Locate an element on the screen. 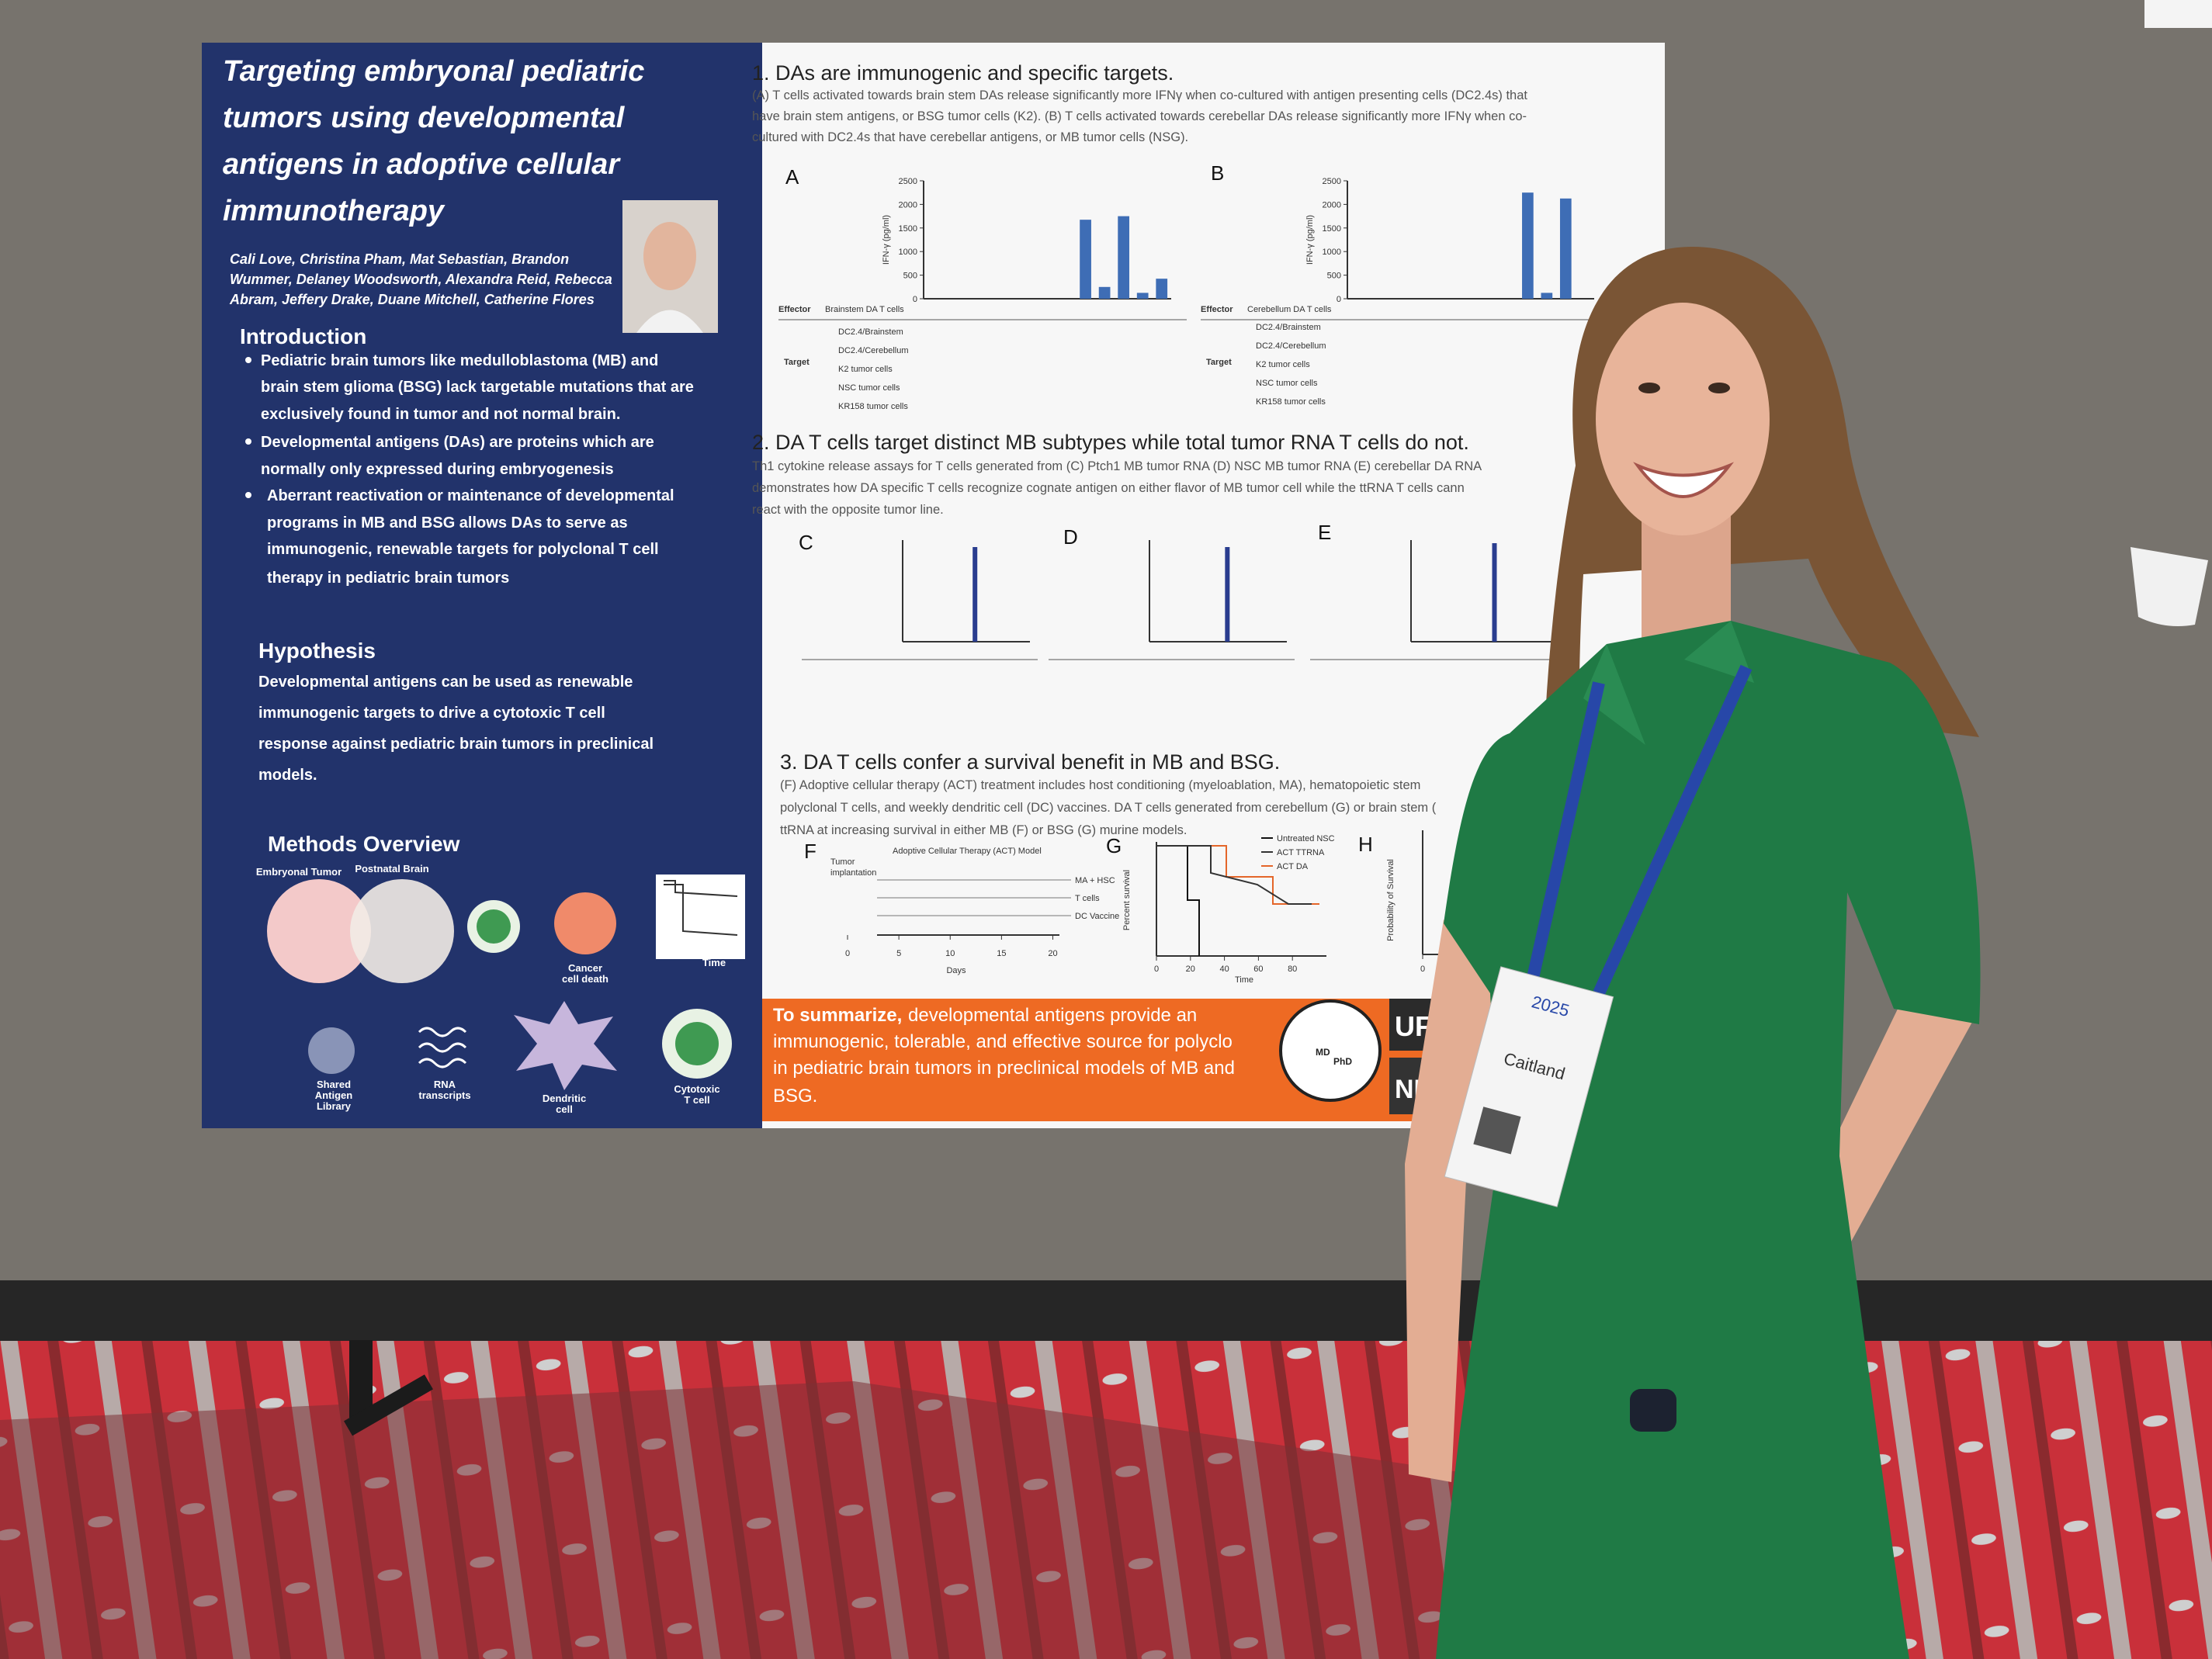 This screenshot has width=2212, height=1659. logo-text: PhD is located at coordinates (1343, 1061).